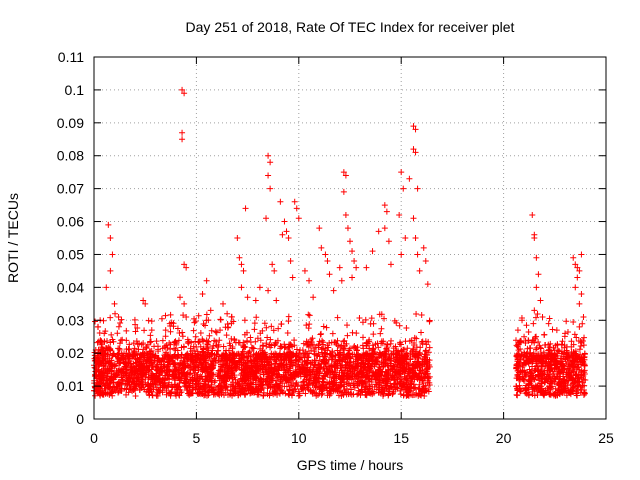  Describe the element at coordinates (70, 156) in the screenshot. I see `y-tick-label: 0.08` at that location.